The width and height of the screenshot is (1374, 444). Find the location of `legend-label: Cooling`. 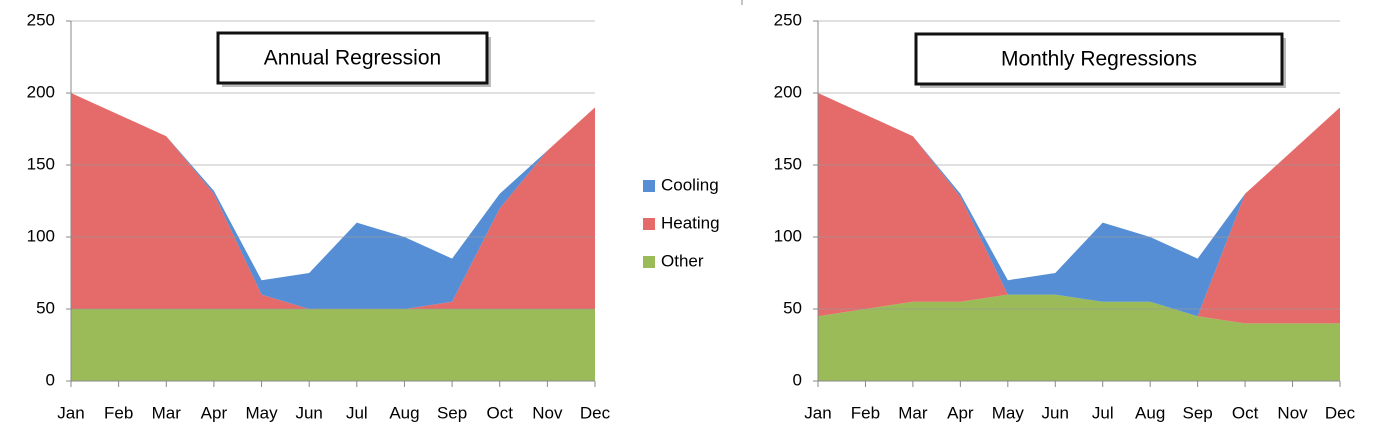

legend-label: Cooling is located at coordinates (690, 184).